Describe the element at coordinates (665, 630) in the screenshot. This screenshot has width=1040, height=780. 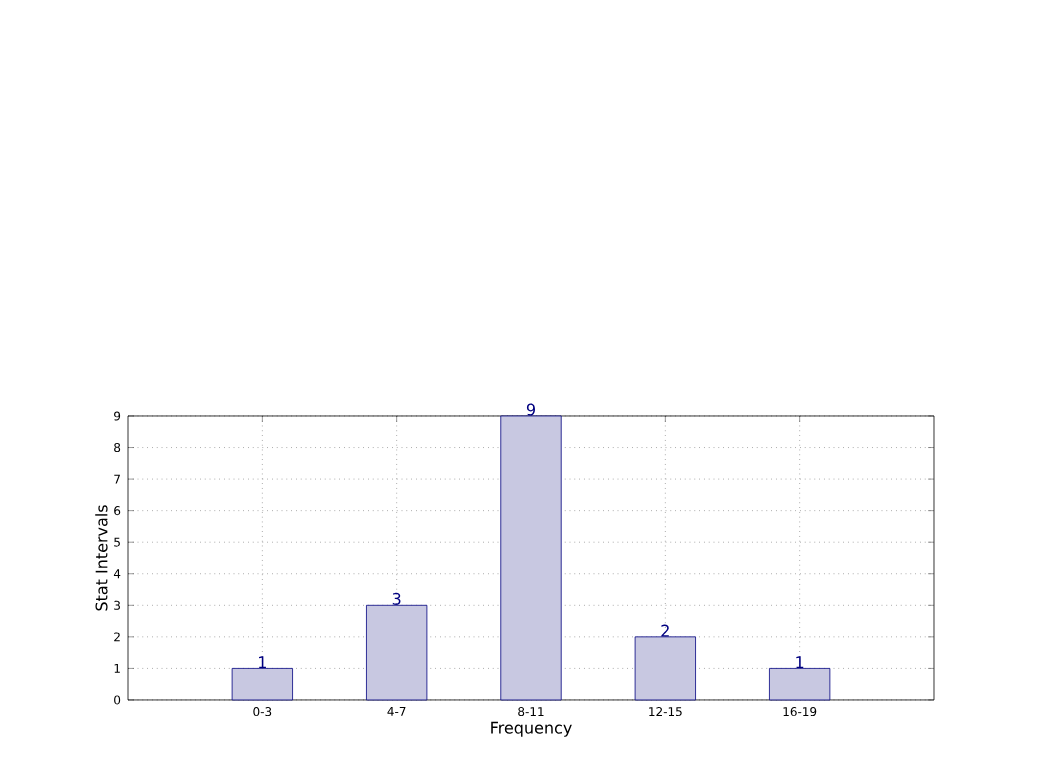
I see `data-label: 2` at that location.